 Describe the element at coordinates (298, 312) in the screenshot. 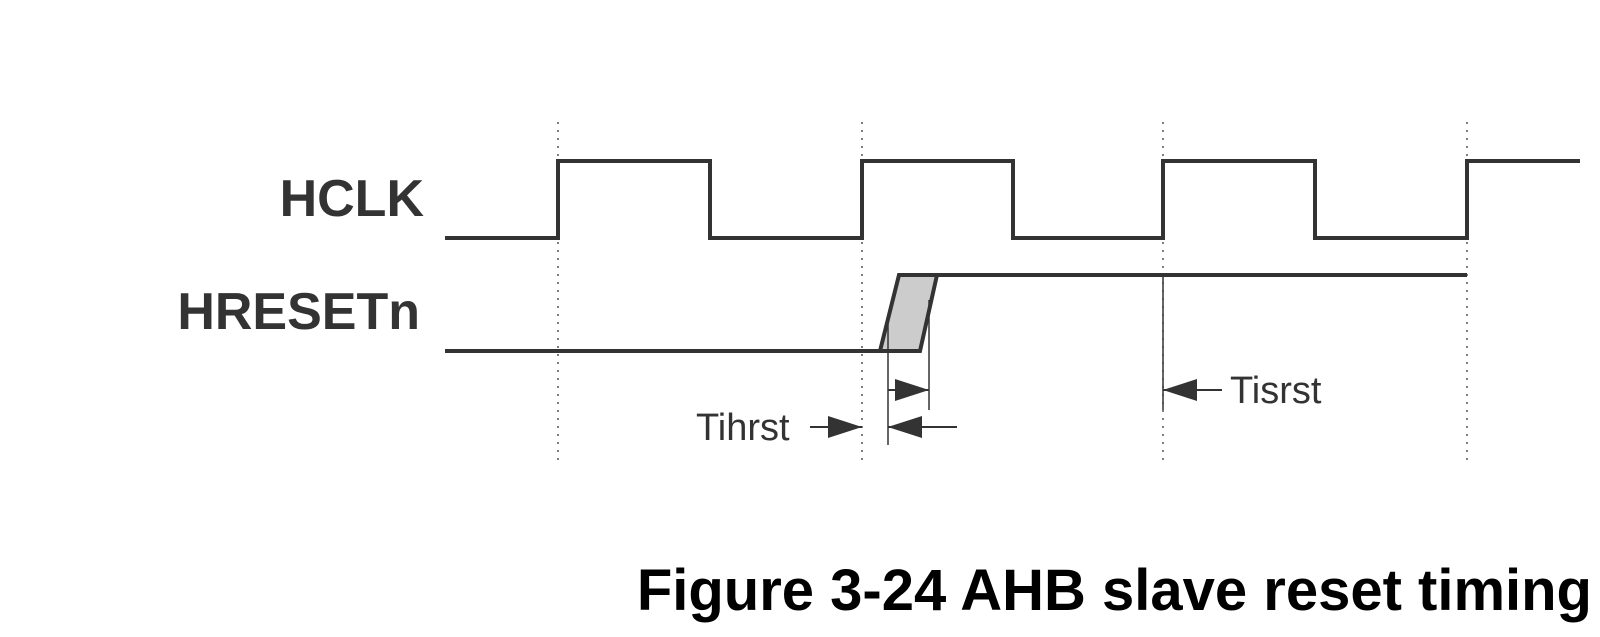

I see `hresetn-label: HRESETn` at that location.